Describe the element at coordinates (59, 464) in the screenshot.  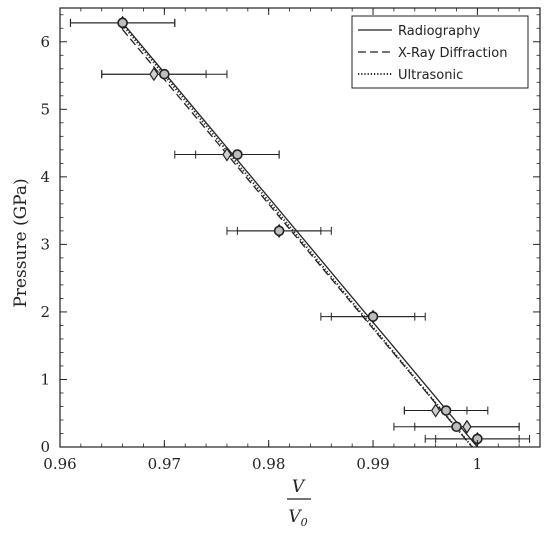
I see `x-tick-label: 0.96` at that location.